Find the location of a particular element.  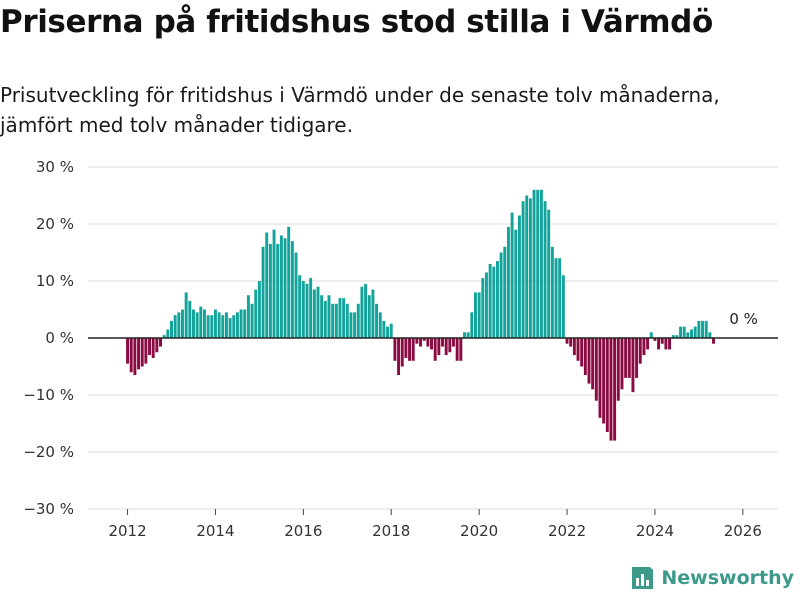

y-tick-label: −30 % is located at coordinates (48, 509).